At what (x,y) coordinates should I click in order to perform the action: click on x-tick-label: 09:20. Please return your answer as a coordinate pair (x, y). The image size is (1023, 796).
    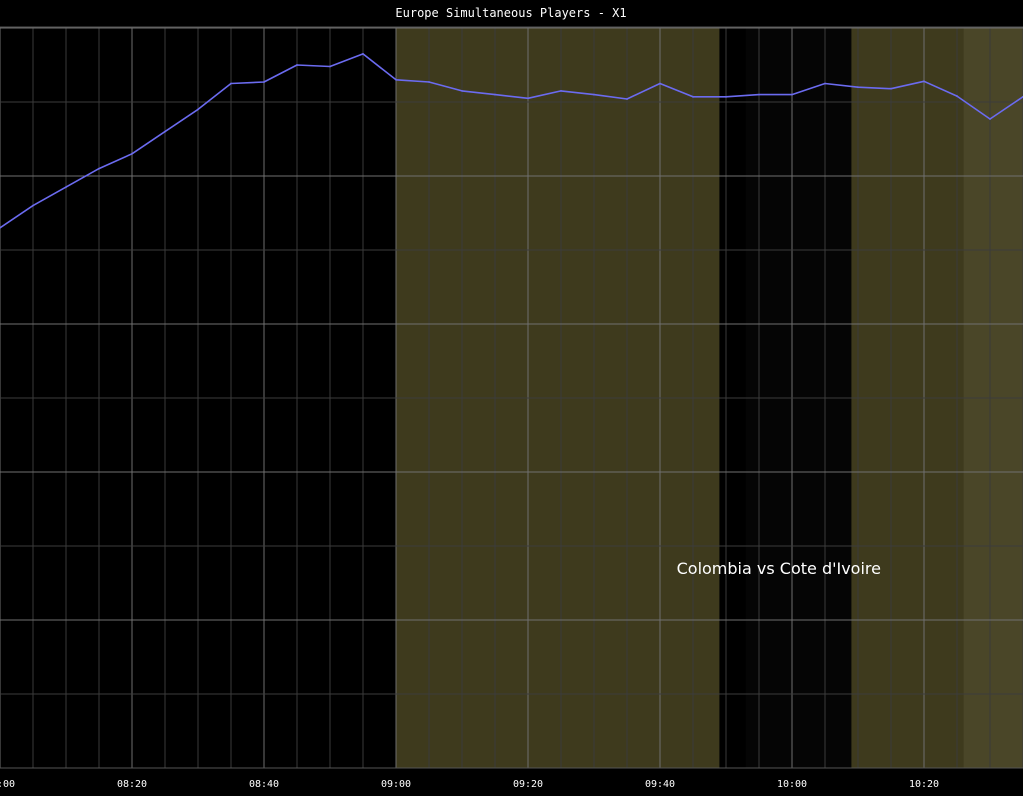
    Looking at the image, I should click on (528, 784).